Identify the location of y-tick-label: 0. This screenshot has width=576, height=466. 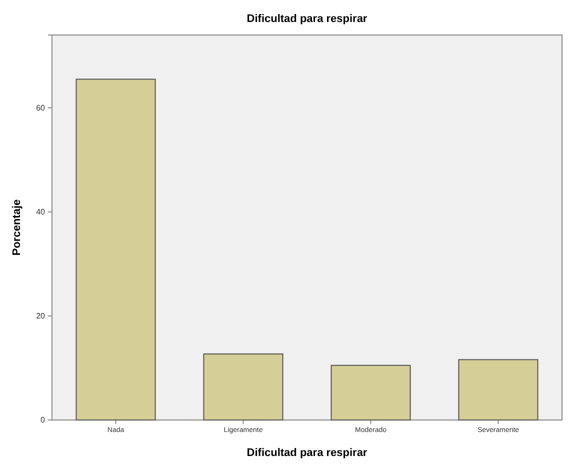
(43, 420).